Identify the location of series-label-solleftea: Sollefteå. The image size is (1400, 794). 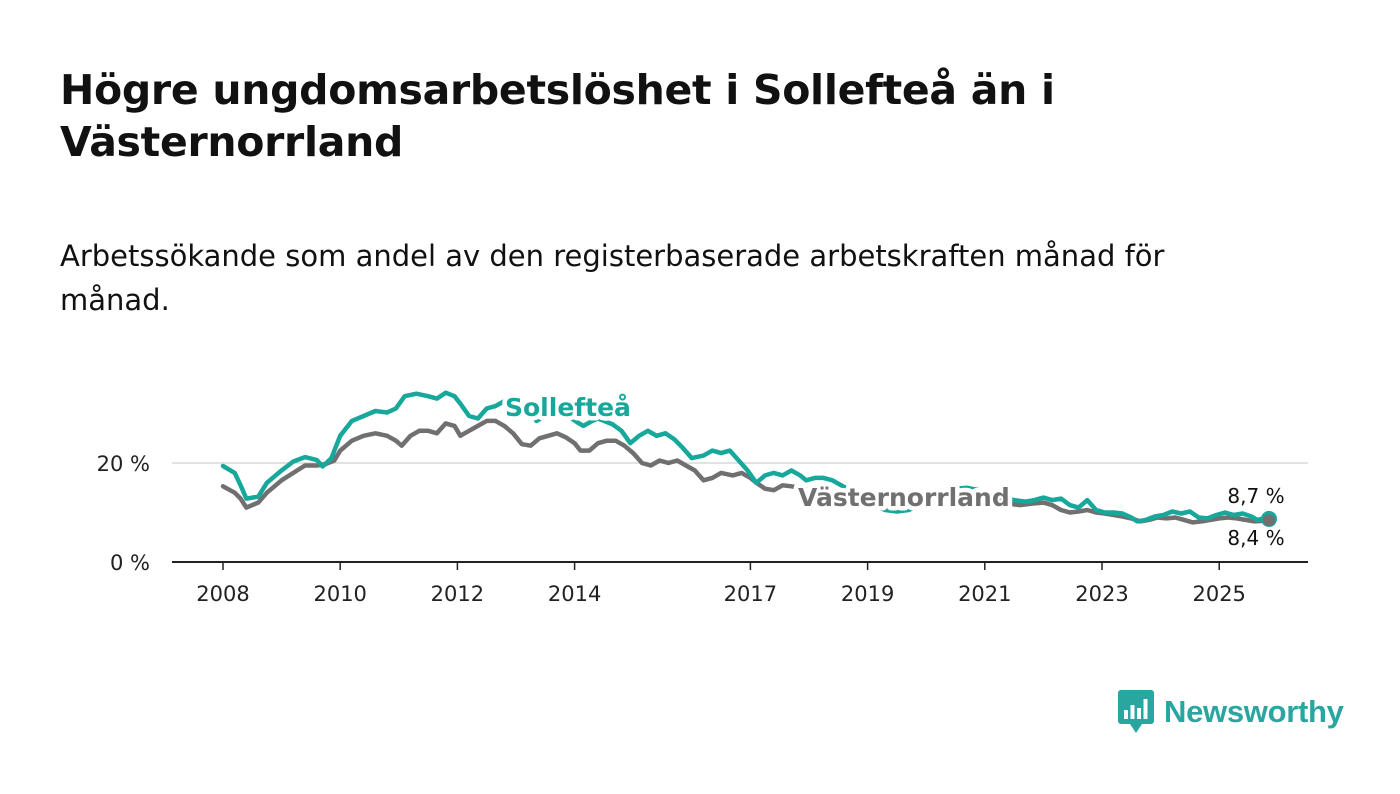
(568, 407).